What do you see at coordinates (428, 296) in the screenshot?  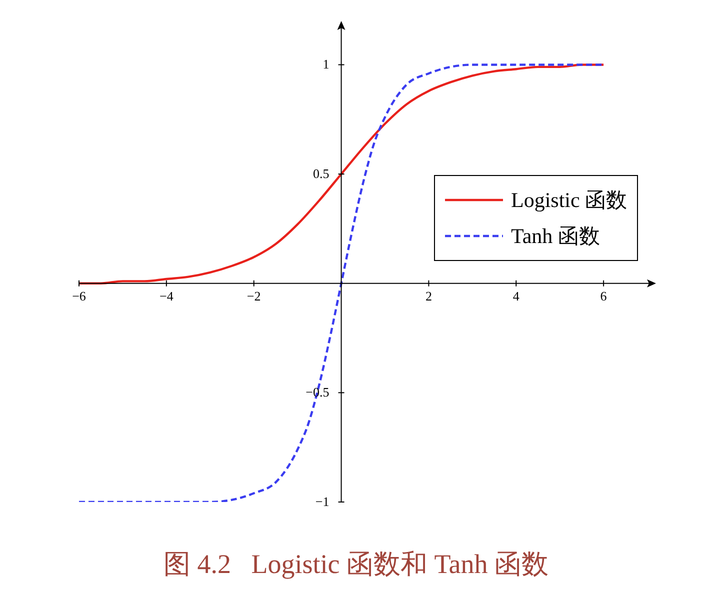 I see `x-tick-label: 2` at bounding box center [428, 296].